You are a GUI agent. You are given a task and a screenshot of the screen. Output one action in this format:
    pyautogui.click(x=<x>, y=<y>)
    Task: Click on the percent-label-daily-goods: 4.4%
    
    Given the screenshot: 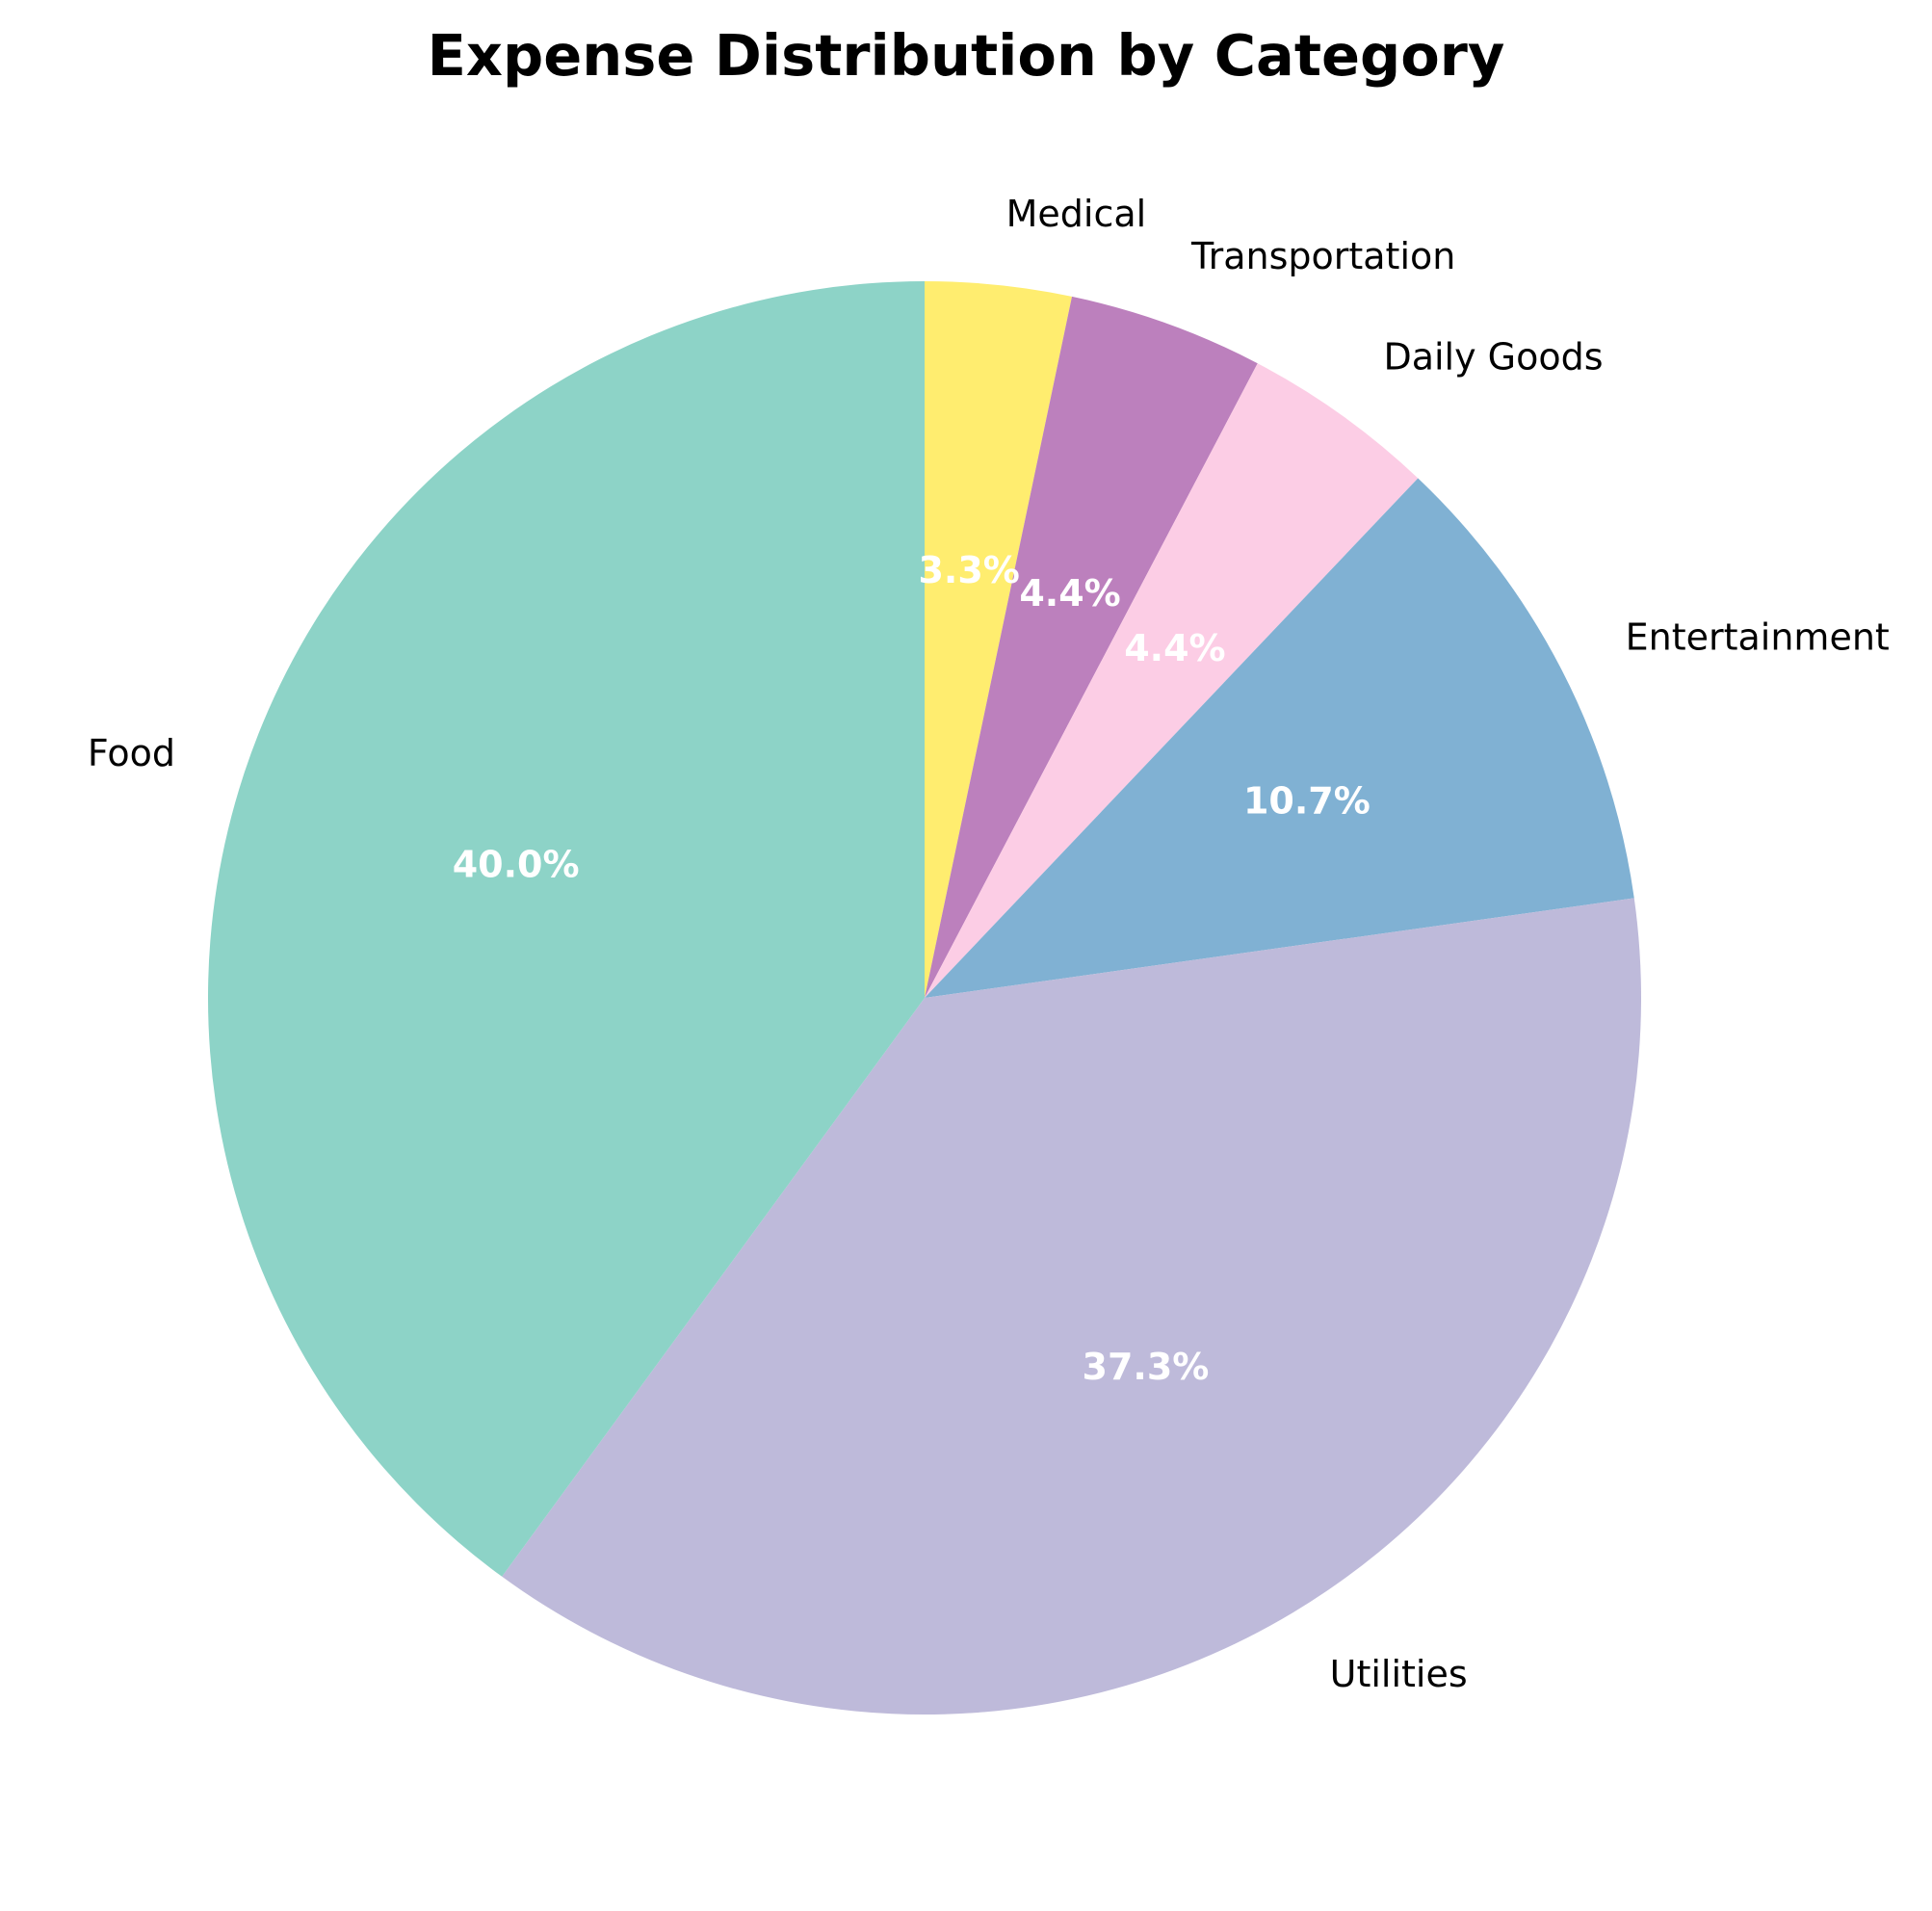 What is the action you would take?
    pyautogui.click(x=1174, y=648)
    